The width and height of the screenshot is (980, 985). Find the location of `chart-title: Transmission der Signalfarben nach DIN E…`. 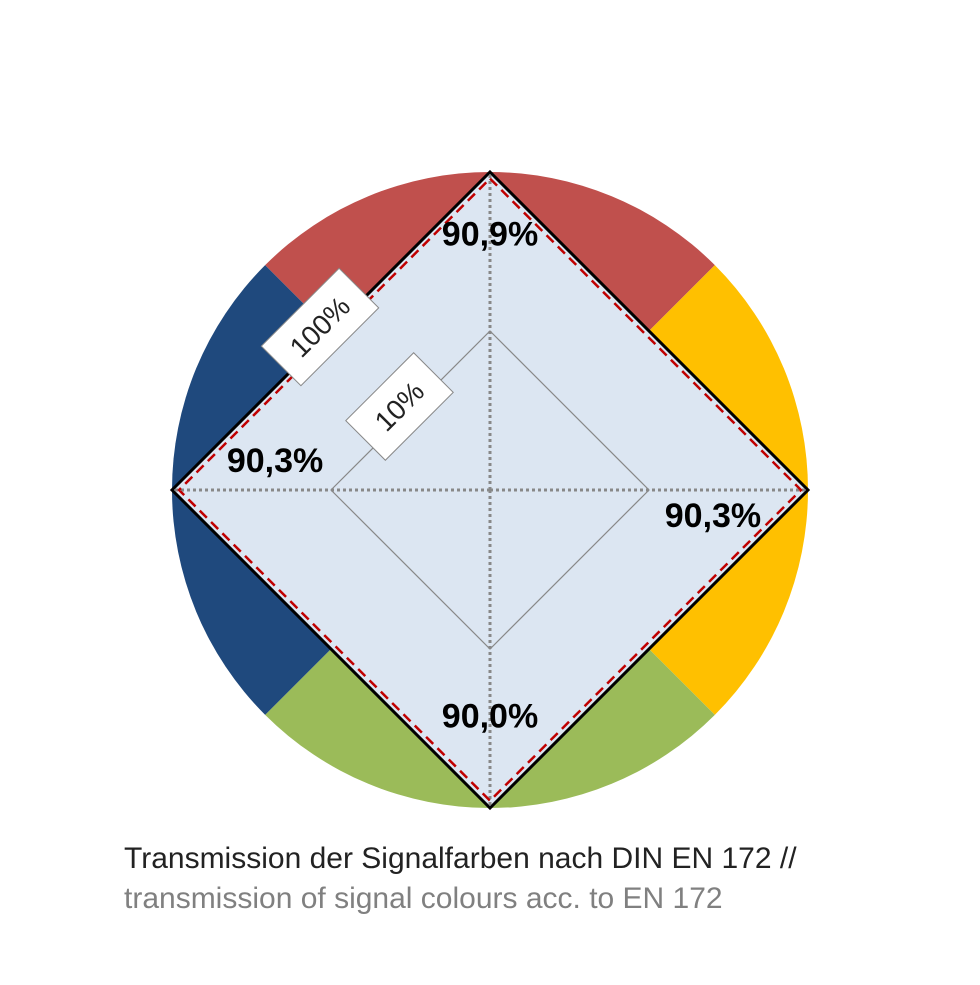

chart-title: Transmission der Signalfarben nach DIN E… is located at coordinates (460, 858).